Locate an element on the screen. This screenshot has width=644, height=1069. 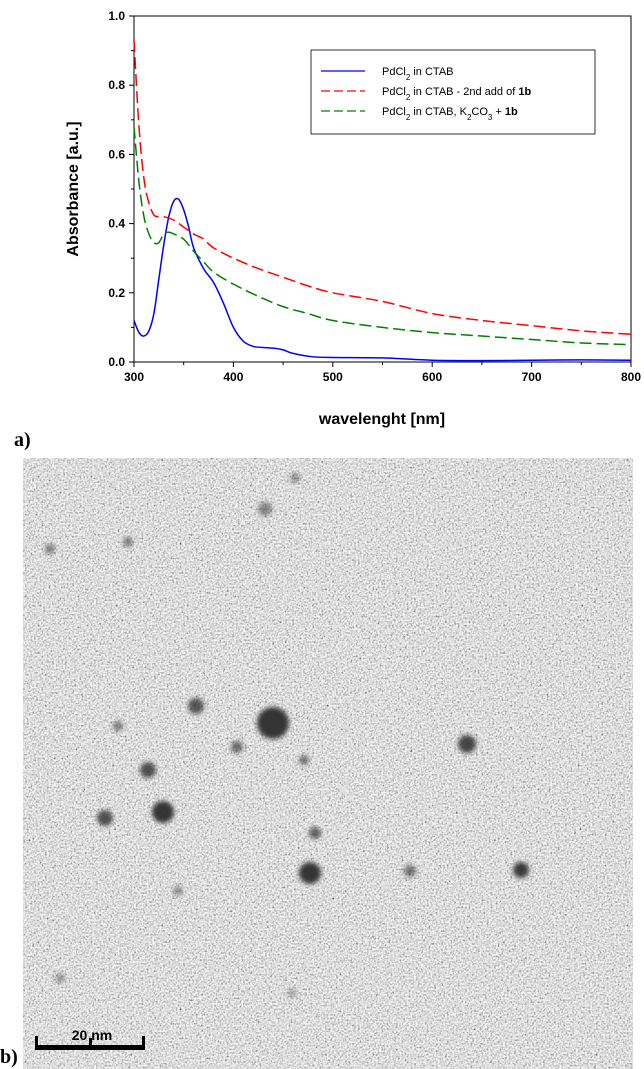
y-axis-title: Absorbance [a.u.] is located at coordinates (73, 188).